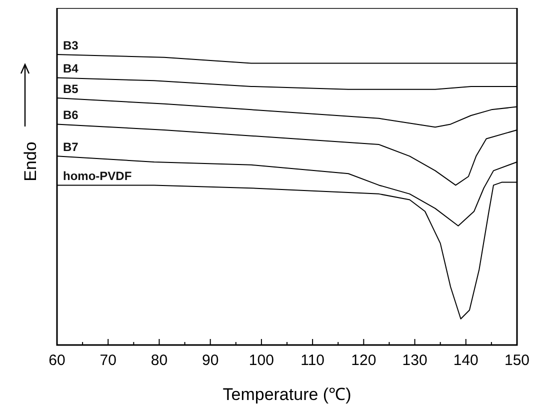 This screenshot has width=539, height=412. What do you see at coordinates (108, 360) in the screenshot?
I see `x-tick-label: 70` at bounding box center [108, 360].